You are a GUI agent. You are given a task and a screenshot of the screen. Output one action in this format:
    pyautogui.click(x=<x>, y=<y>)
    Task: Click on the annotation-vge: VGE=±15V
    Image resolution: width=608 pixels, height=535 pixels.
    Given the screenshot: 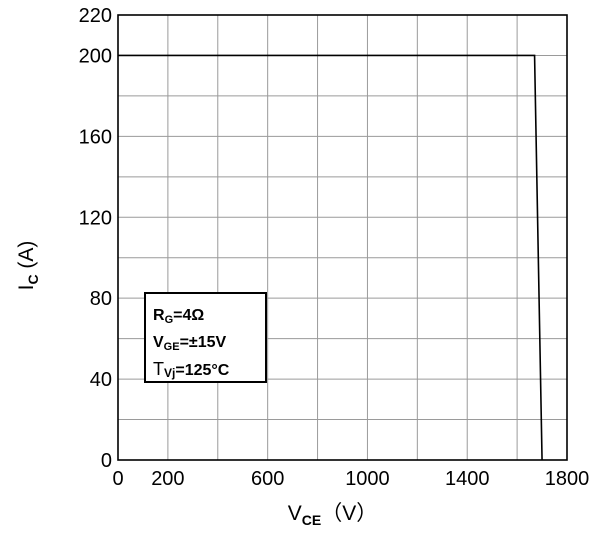 What is the action you would take?
    pyautogui.click(x=190, y=343)
    